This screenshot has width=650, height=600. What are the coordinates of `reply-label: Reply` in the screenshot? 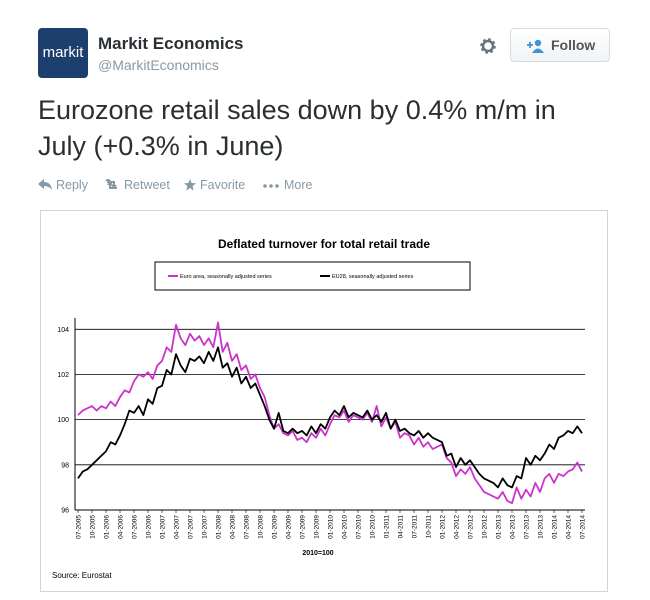 It's located at (72, 185).